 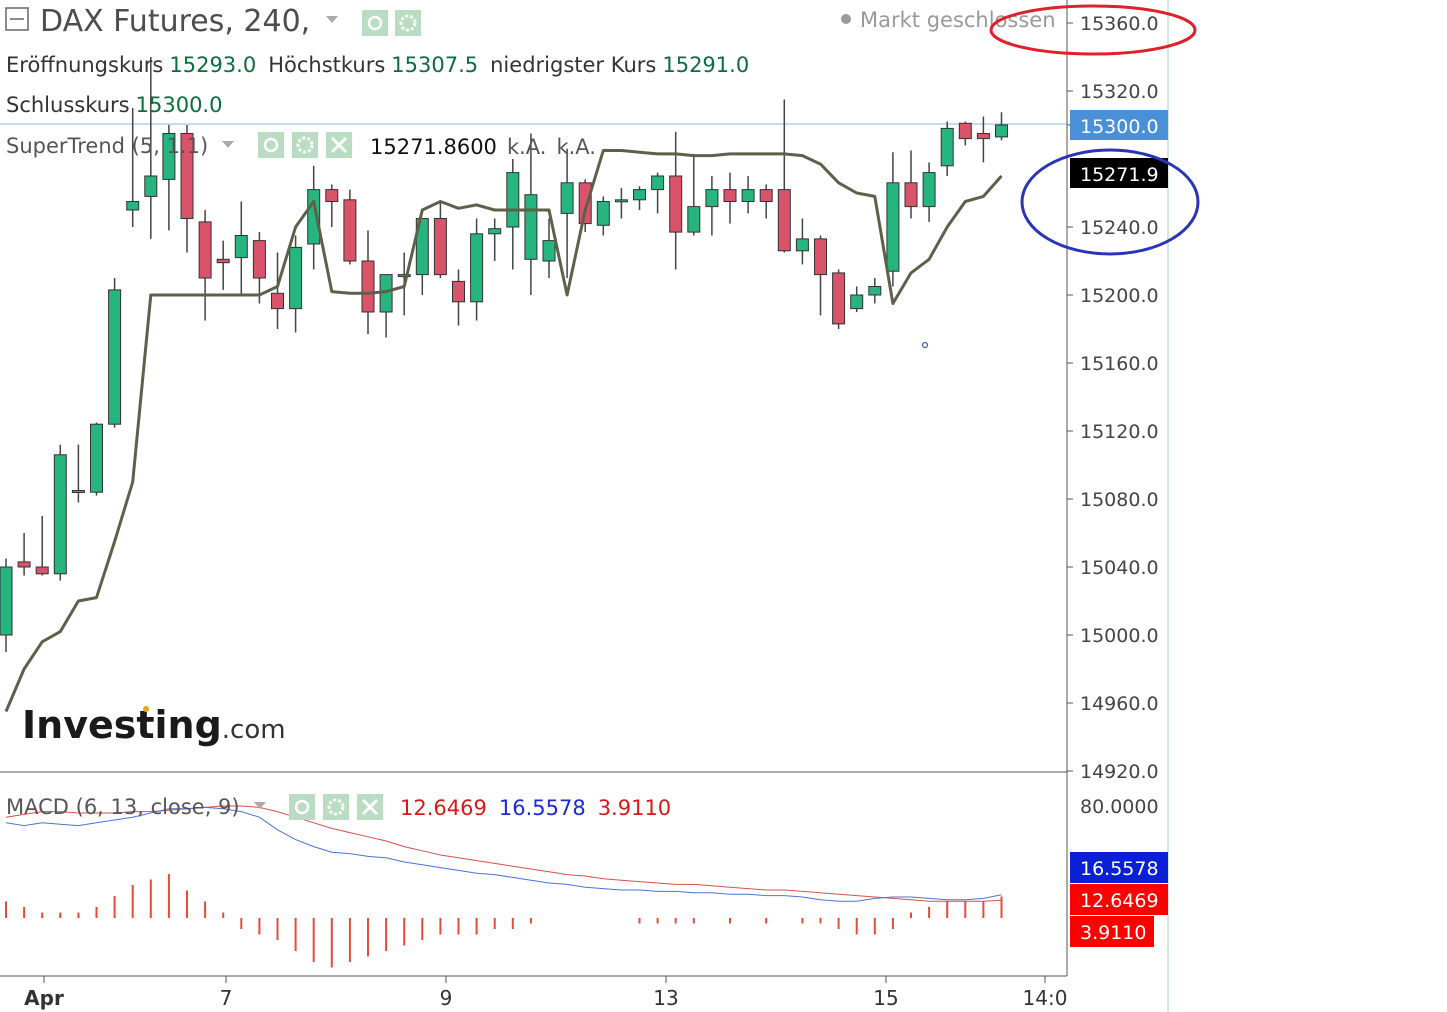 I want to click on macd-dropdown-icon, so click(x=260, y=805).